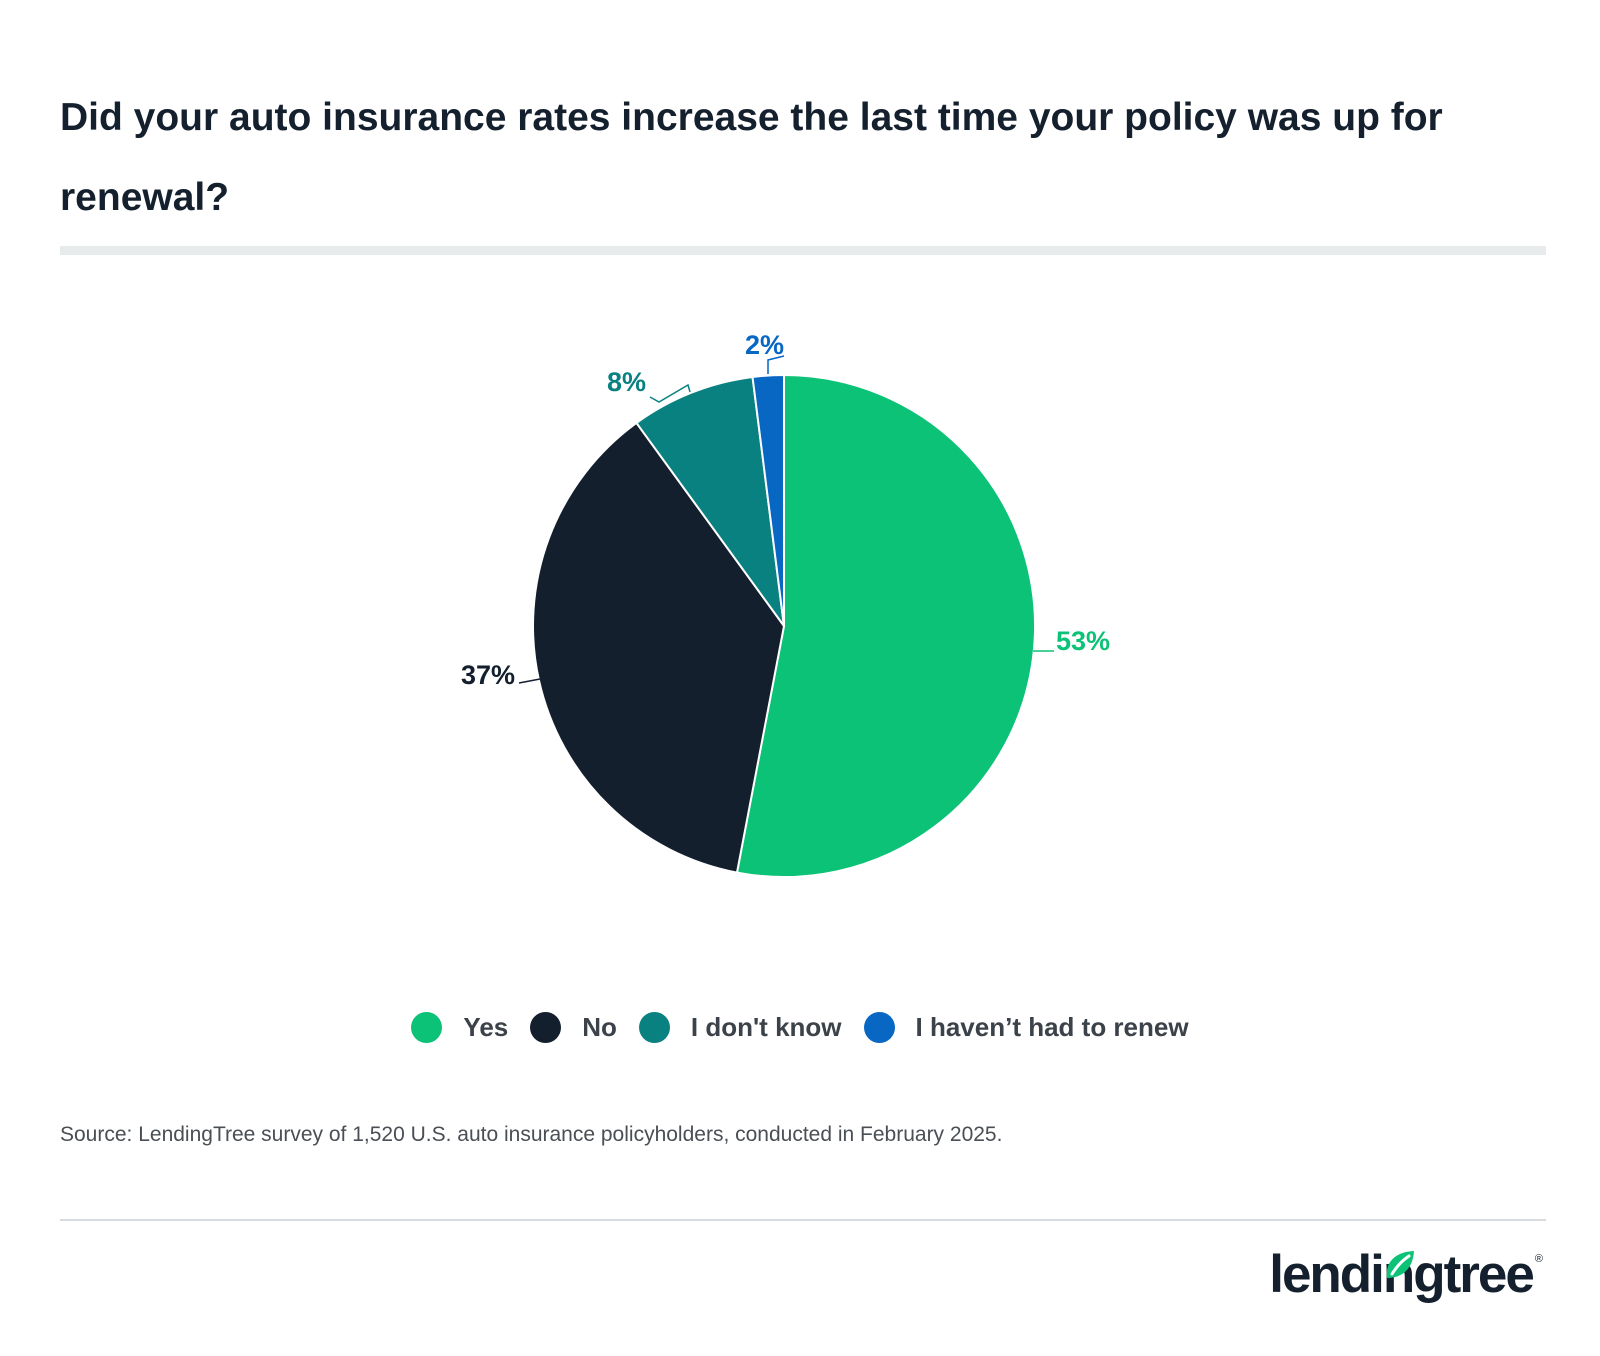 The width and height of the screenshot is (1600, 1356). Describe the element at coordinates (670, 393) in the screenshot. I see `leader-line-dont-know` at that location.